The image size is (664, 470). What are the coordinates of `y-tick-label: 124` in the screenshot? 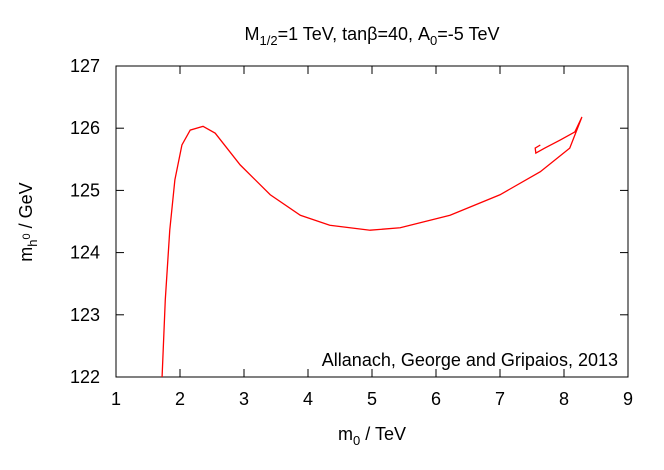 It's located at (85, 253).